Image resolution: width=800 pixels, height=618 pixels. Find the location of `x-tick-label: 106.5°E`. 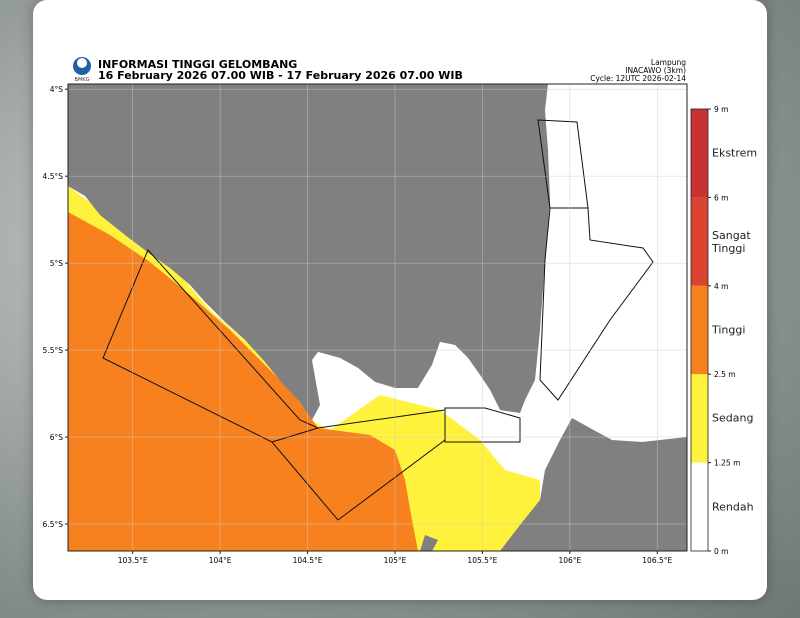

x-tick-label: 106.5°E is located at coordinates (657, 560).